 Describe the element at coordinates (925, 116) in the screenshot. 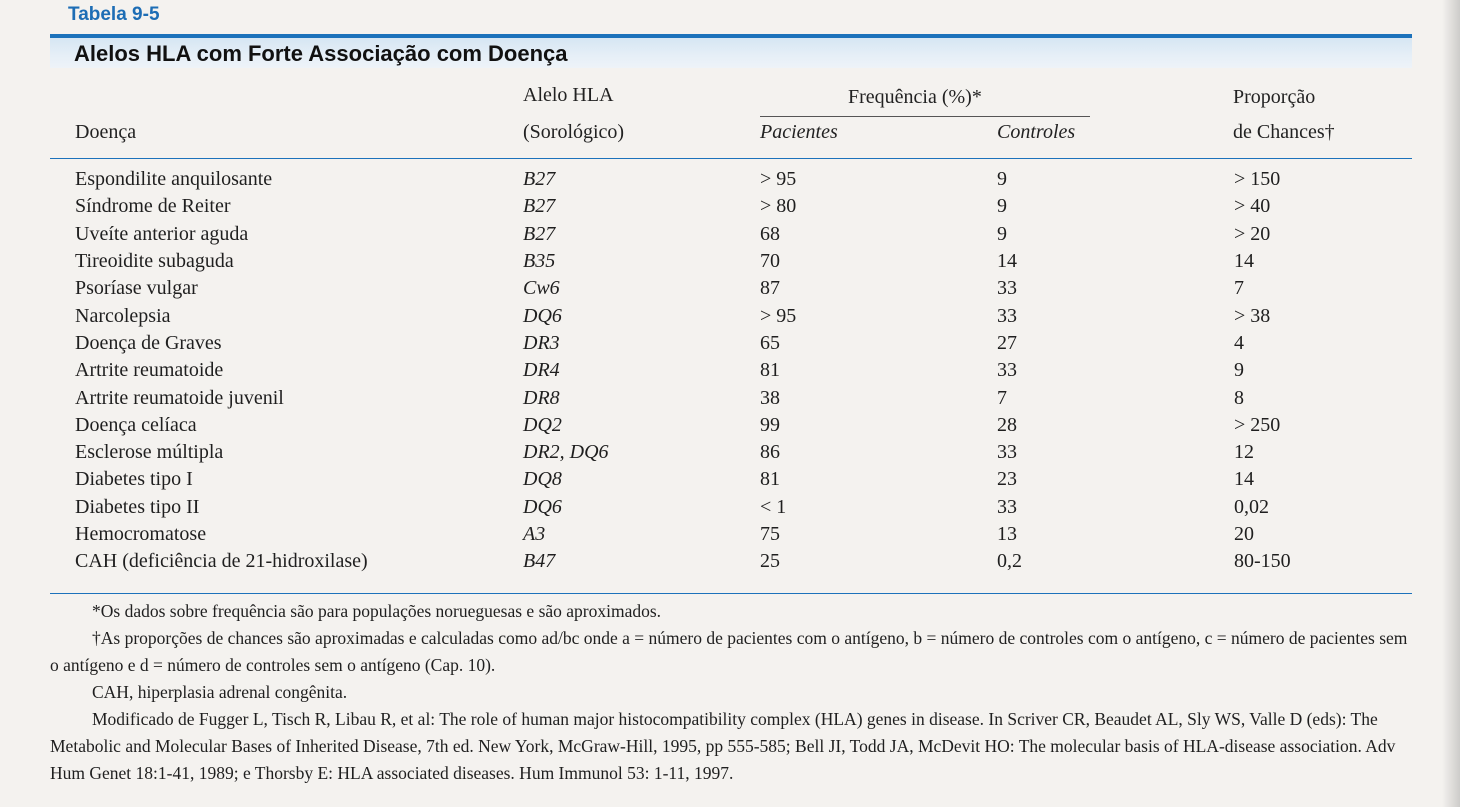

I see `frequency-underline` at that location.